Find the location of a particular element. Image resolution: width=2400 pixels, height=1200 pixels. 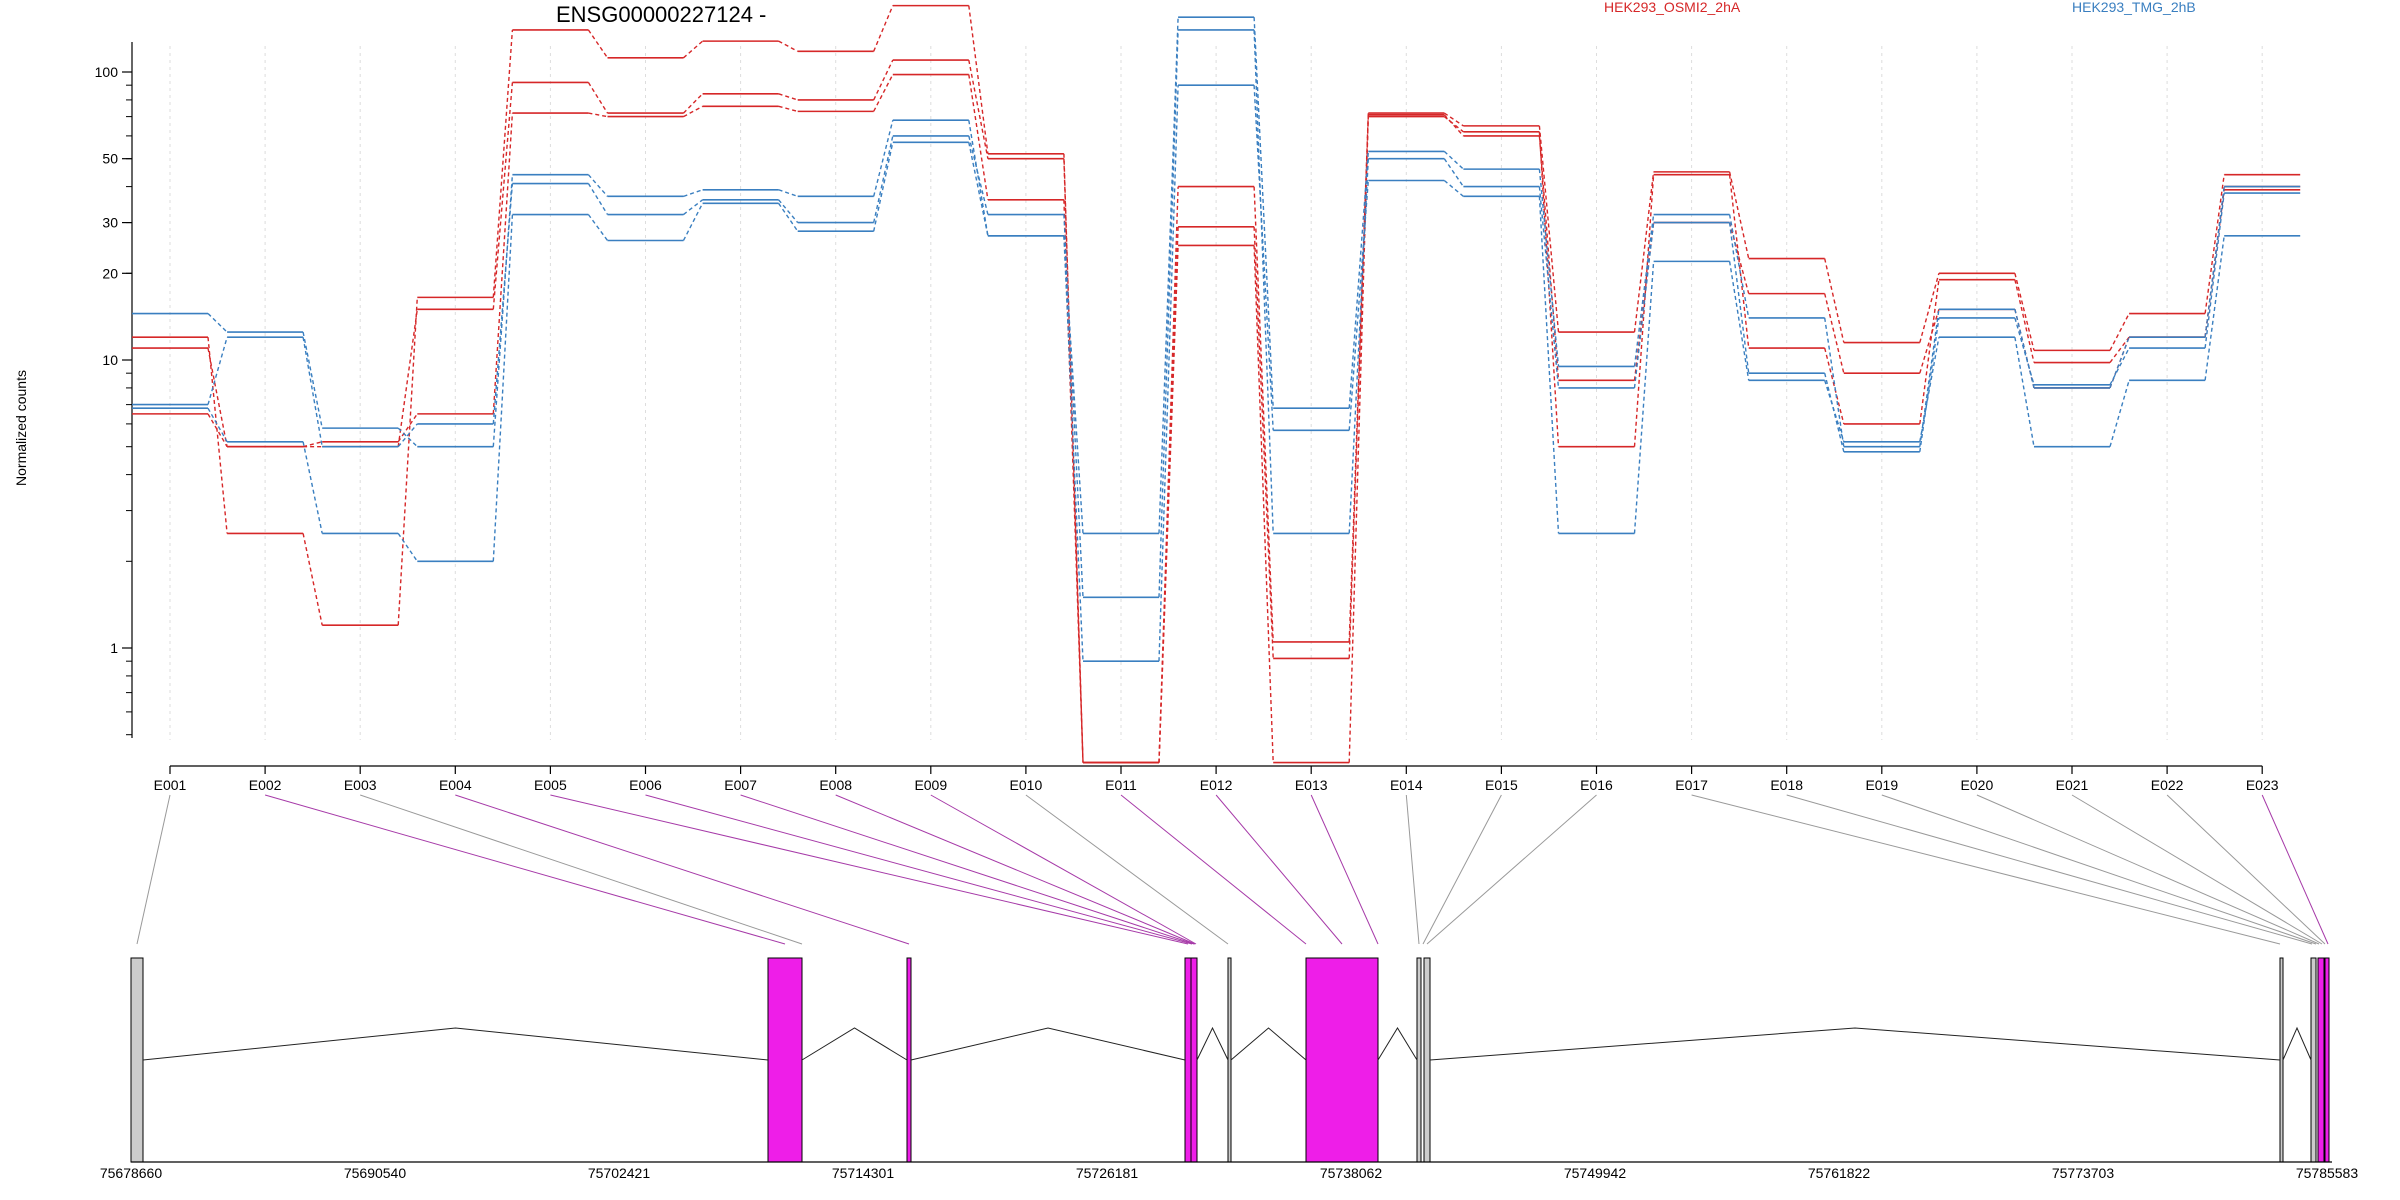

exon-link-E020 is located at coordinates (2148, 869).